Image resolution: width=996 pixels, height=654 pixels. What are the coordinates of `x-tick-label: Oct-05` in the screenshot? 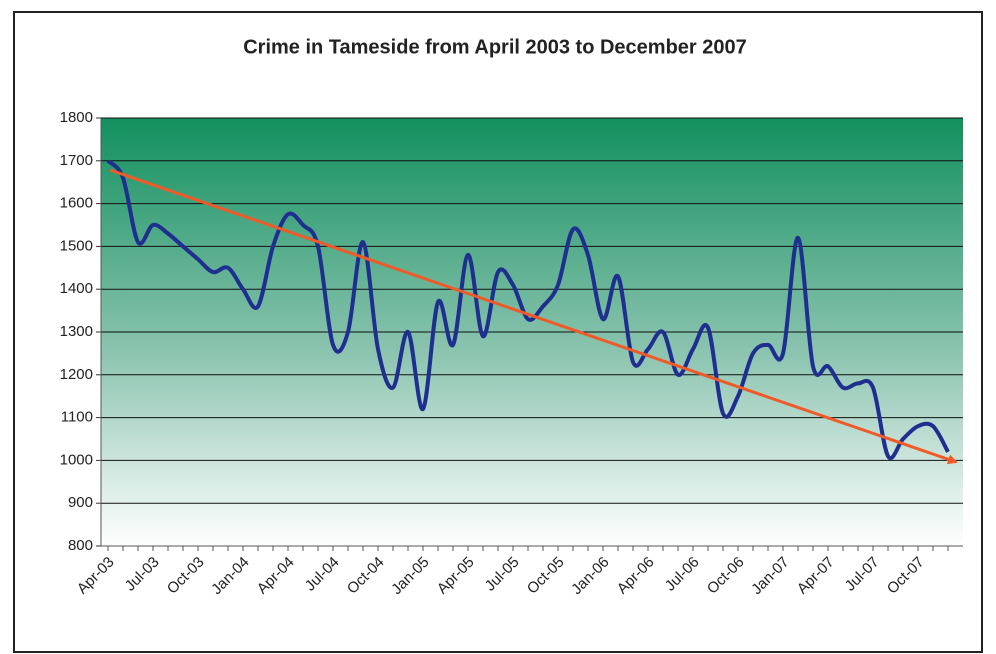 It's located at (546, 576).